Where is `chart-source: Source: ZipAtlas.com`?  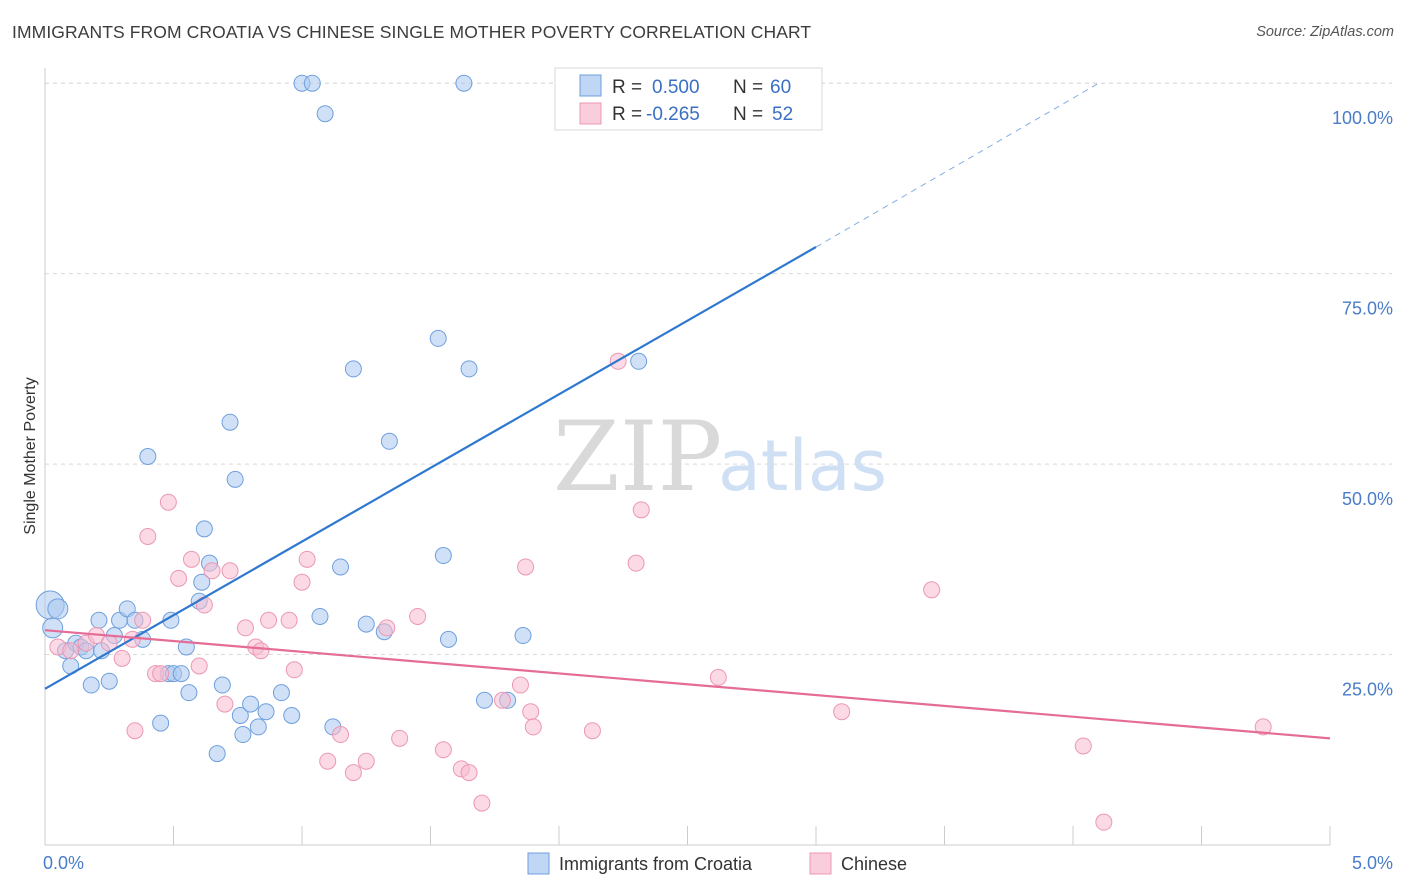
chart-source: Source: ZipAtlas.com is located at coordinates (1325, 32).